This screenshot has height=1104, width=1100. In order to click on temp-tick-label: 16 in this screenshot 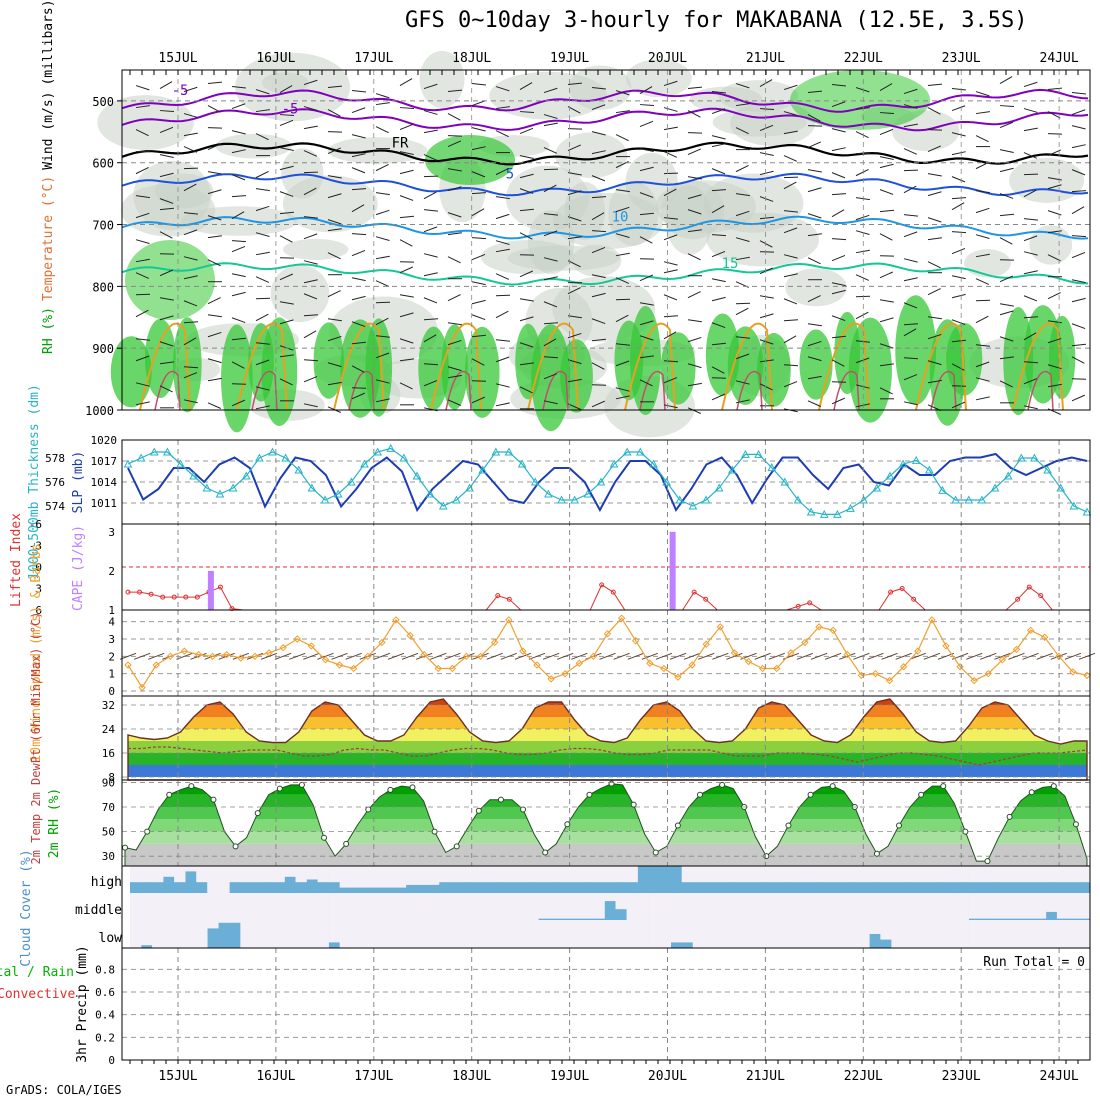, I will do `click(108, 753)`.